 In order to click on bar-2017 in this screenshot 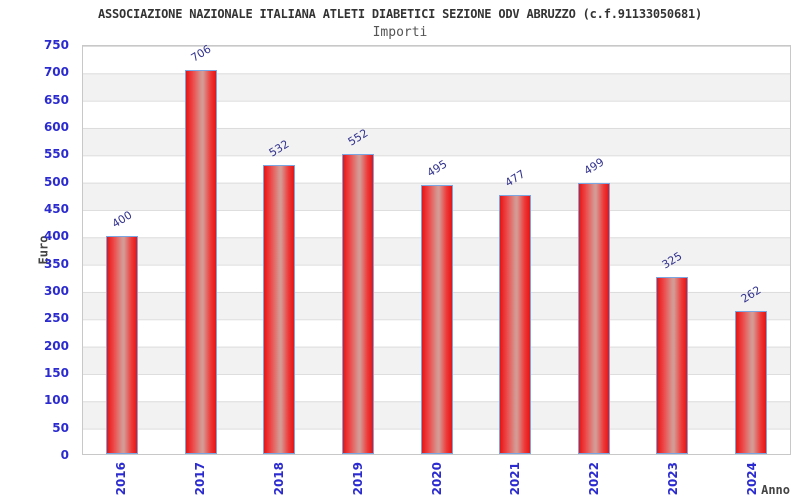, I will do `click(200, 261)`.